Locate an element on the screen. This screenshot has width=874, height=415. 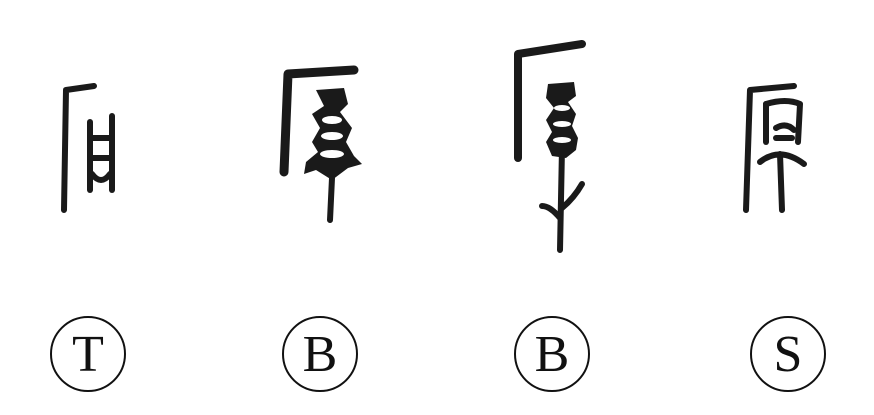
oracle-bone-label-badge: T is located at coordinates (88, 354).